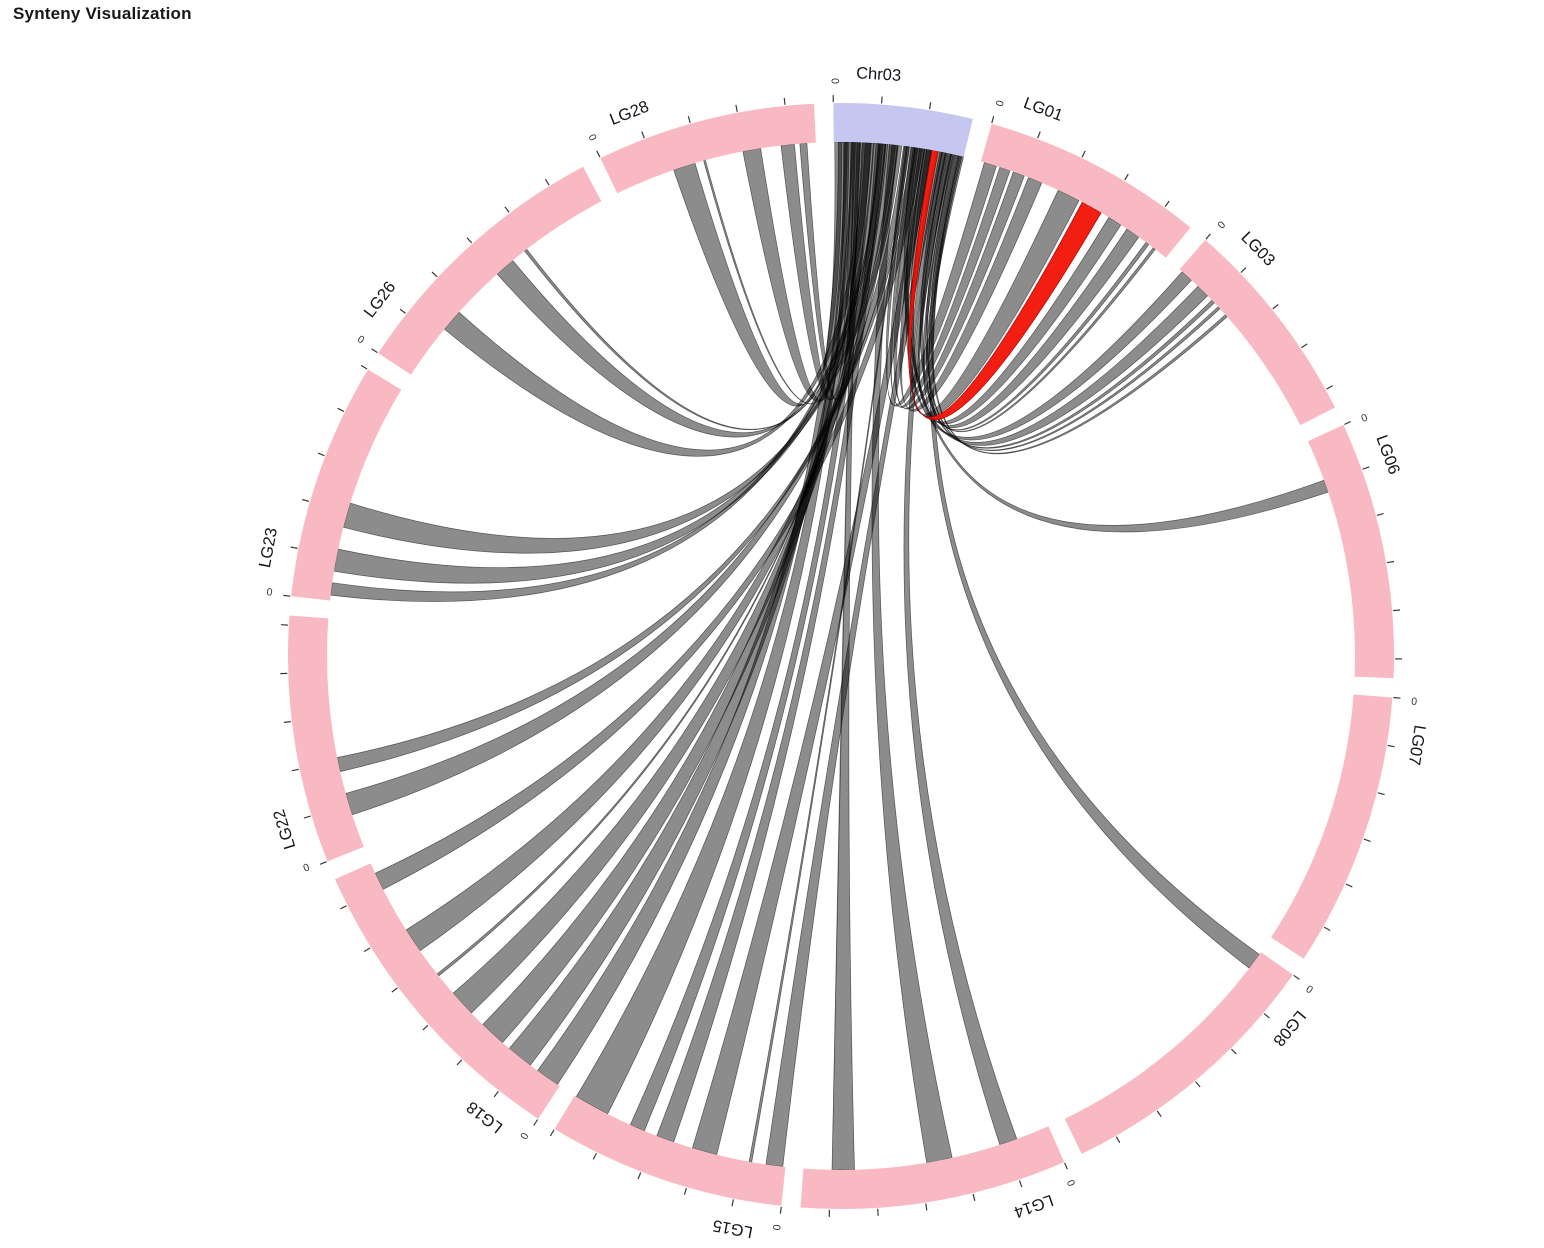 Image resolution: width=1544 pixels, height=1248 pixels. Describe the element at coordinates (1309, 989) in the screenshot. I see `axis-zero-label-LG08: 0` at that location.